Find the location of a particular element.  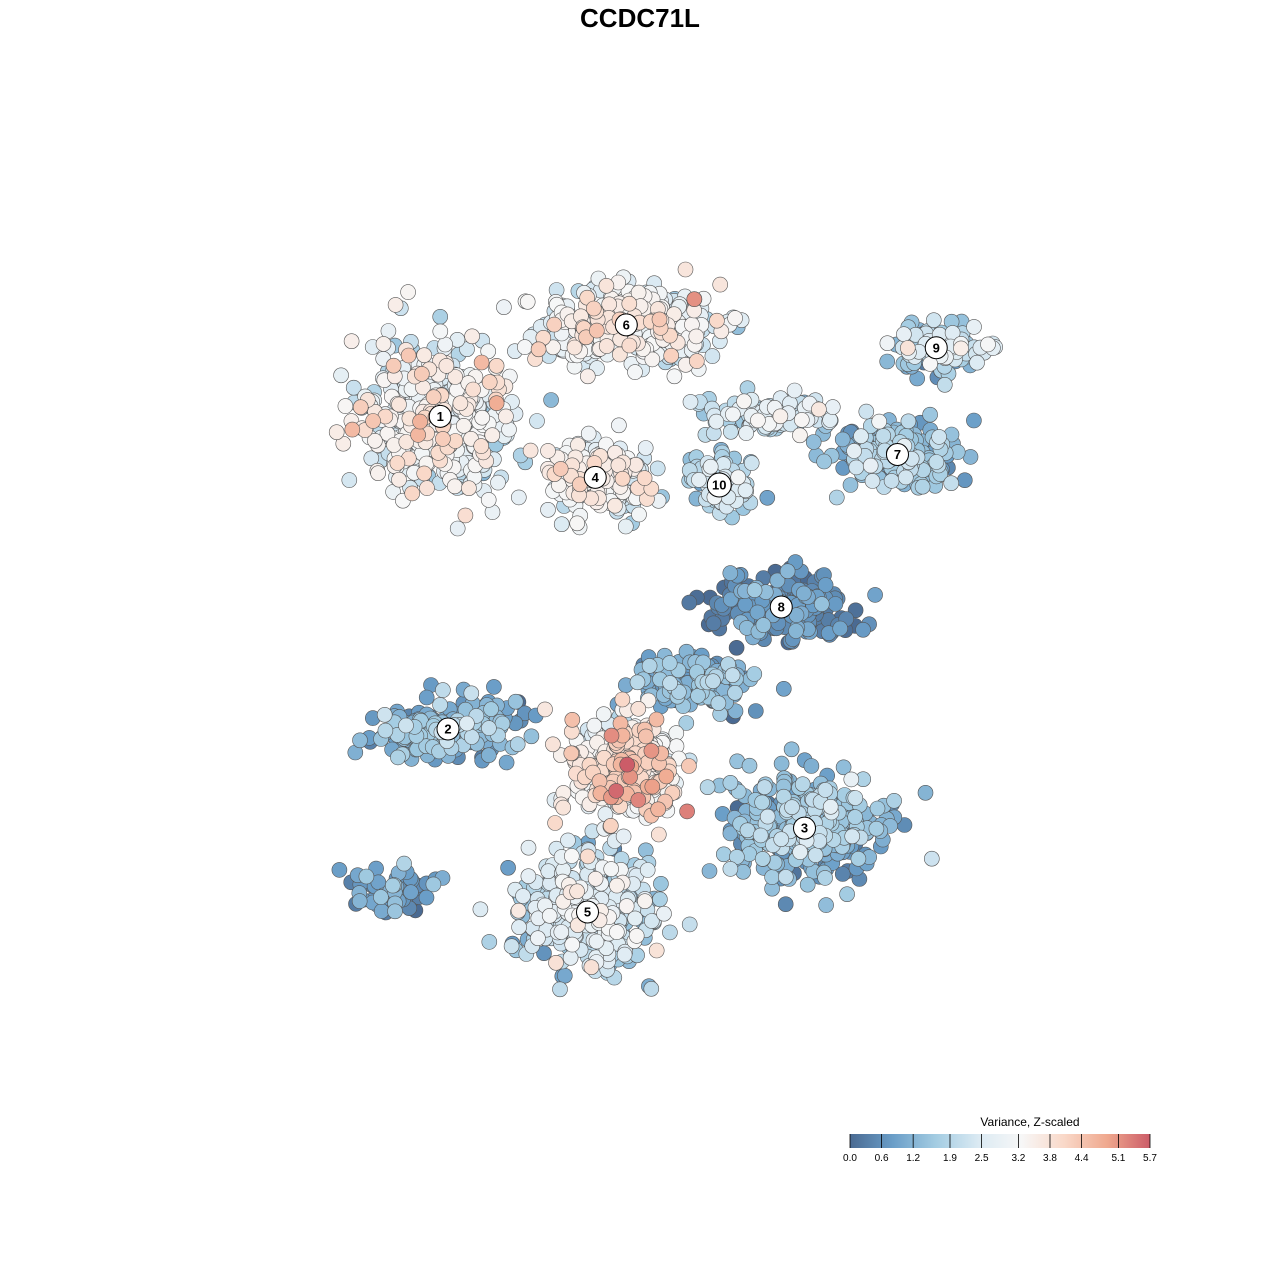

cluster-label-4: 4 is located at coordinates (595, 477).